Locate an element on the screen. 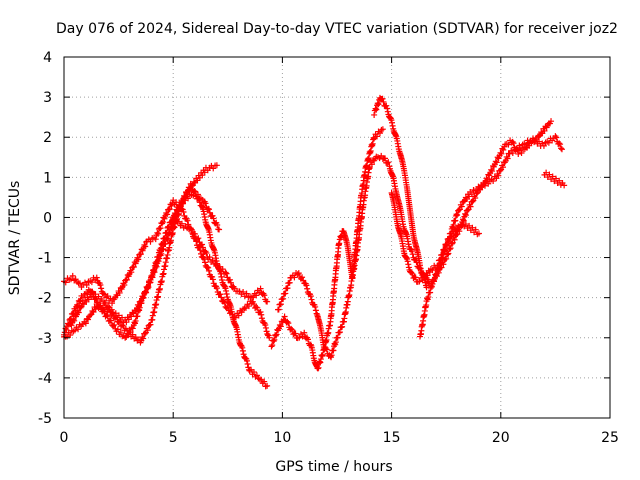 The height and width of the screenshot is (480, 640). series-track is located at coordinates (554, 179).